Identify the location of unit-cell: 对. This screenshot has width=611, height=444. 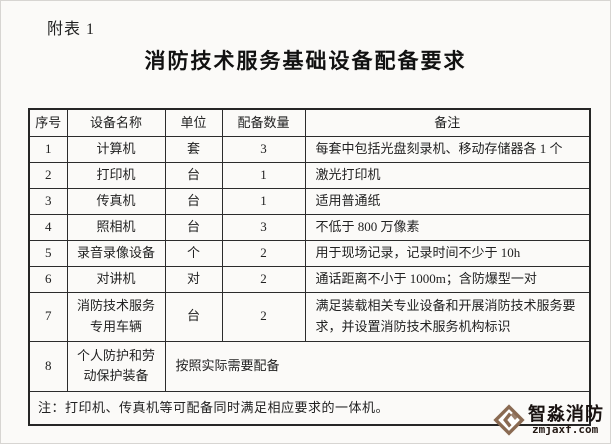
(193, 279).